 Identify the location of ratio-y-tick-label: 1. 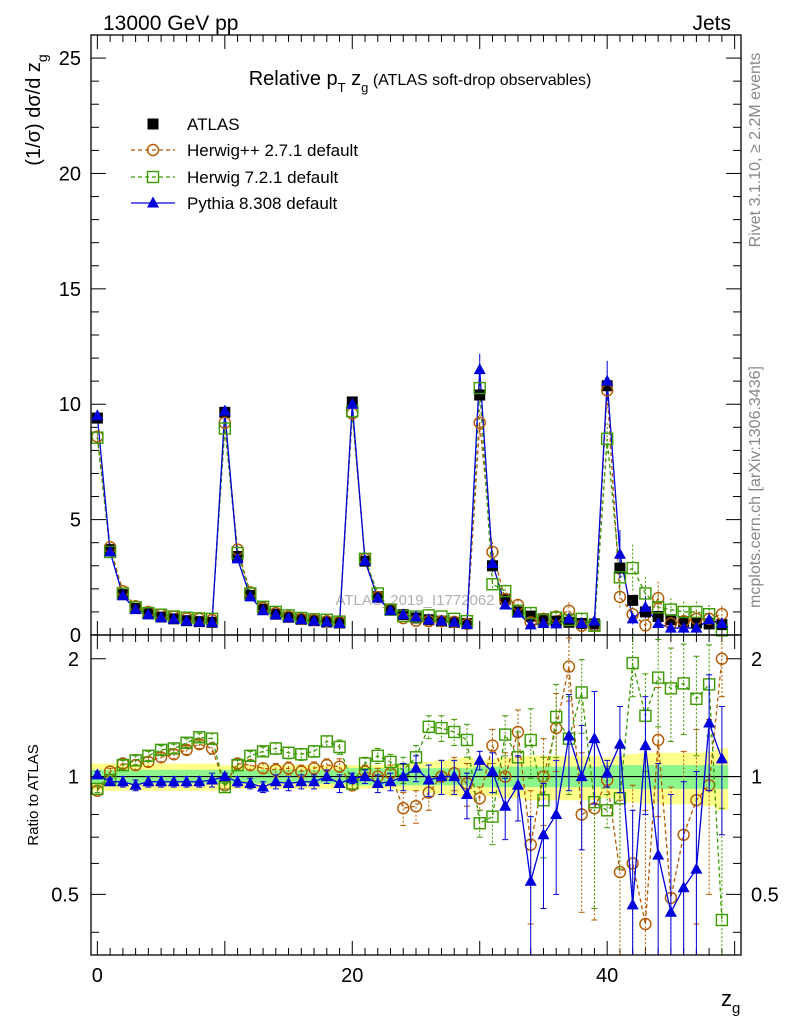
(756, 778).